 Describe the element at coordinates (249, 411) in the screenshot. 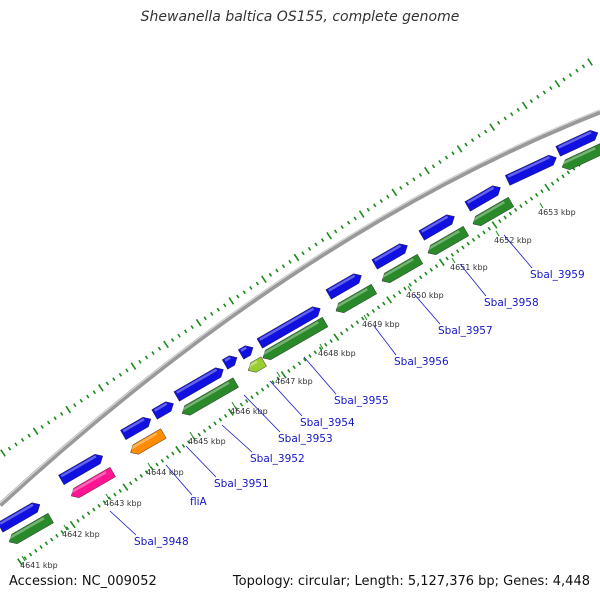

I see `kbp-label: 4646 kbp` at that location.